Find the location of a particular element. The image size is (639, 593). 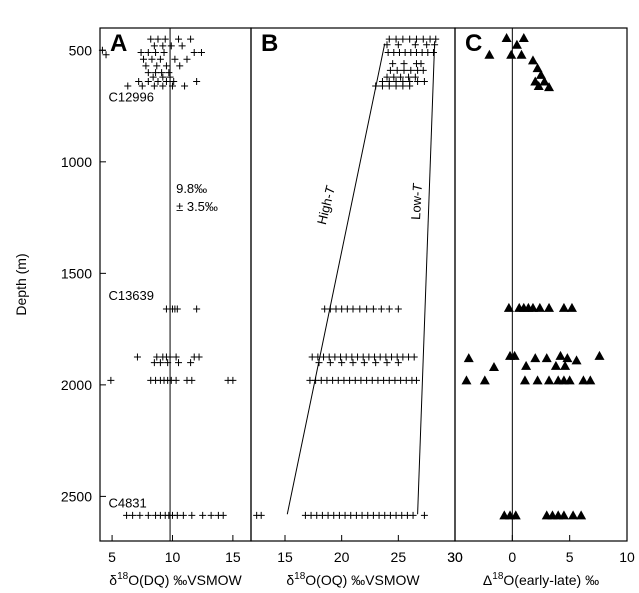

x-tick-label: 10 is located at coordinates (627, 557).